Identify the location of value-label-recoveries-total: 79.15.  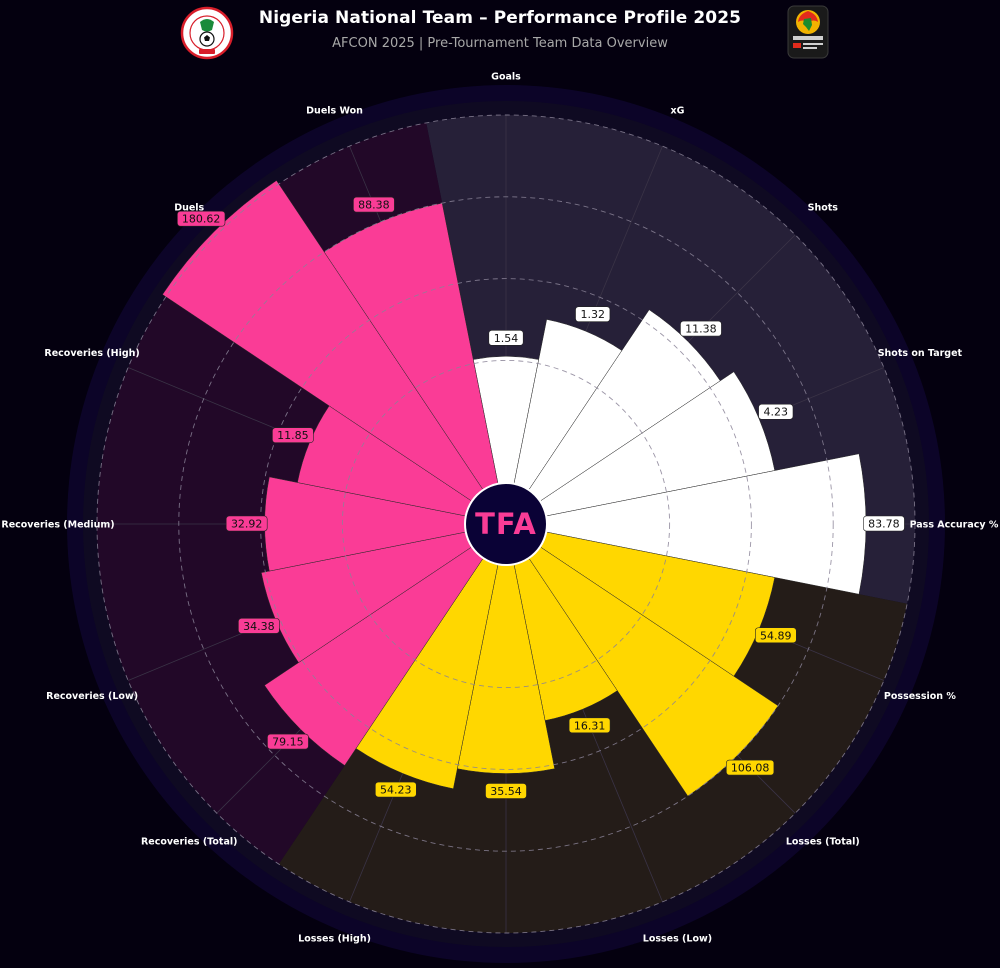
(288, 742).